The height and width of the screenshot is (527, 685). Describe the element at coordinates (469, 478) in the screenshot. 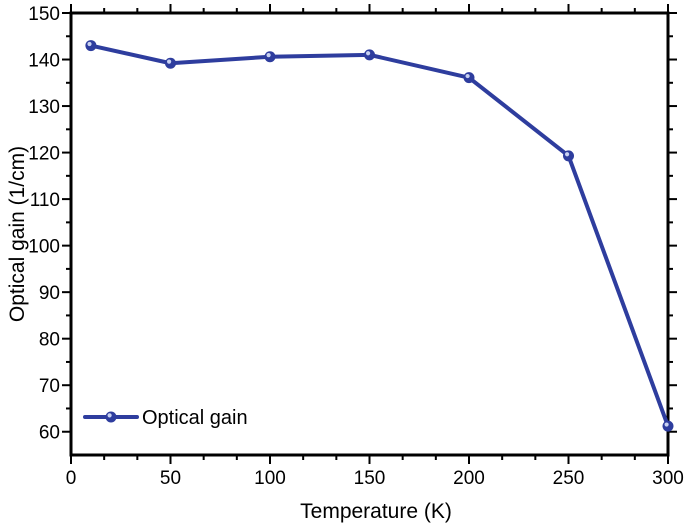

I see `x-tick-label: 200` at that location.